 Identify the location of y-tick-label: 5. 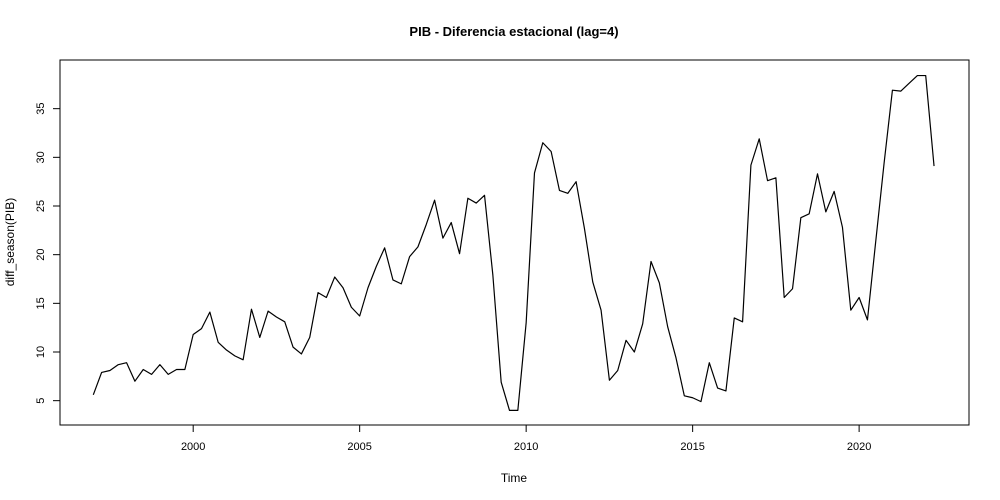
(41, 401).